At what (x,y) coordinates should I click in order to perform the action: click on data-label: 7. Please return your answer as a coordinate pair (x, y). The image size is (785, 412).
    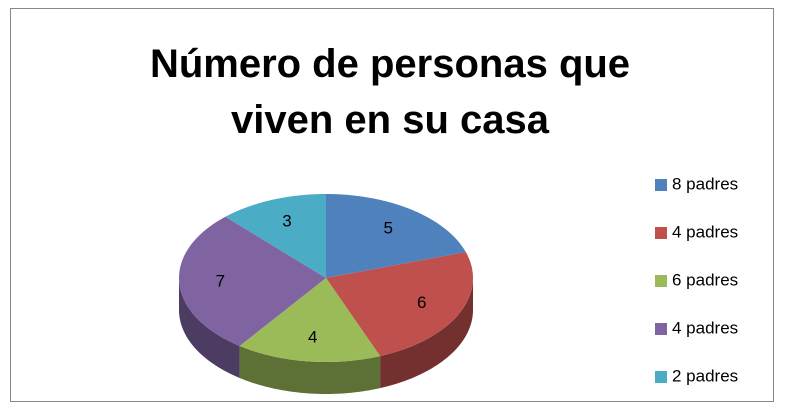
    Looking at the image, I should click on (220, 280).